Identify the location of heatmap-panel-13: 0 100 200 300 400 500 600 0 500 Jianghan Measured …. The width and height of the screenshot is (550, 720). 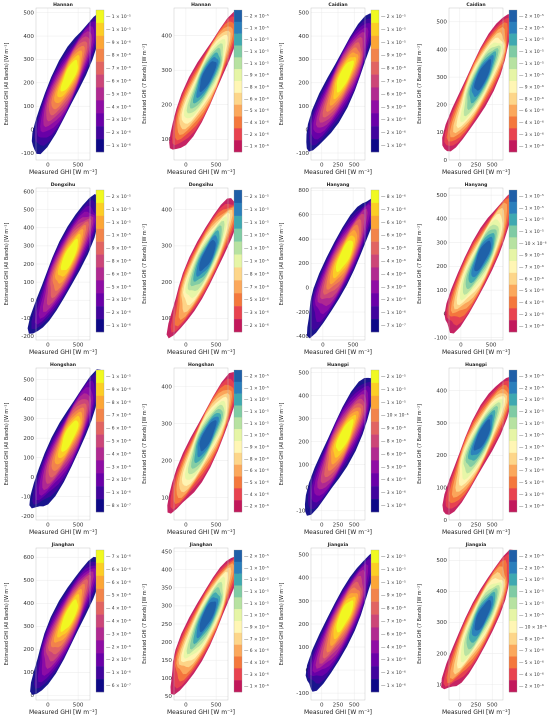
(69, 630).